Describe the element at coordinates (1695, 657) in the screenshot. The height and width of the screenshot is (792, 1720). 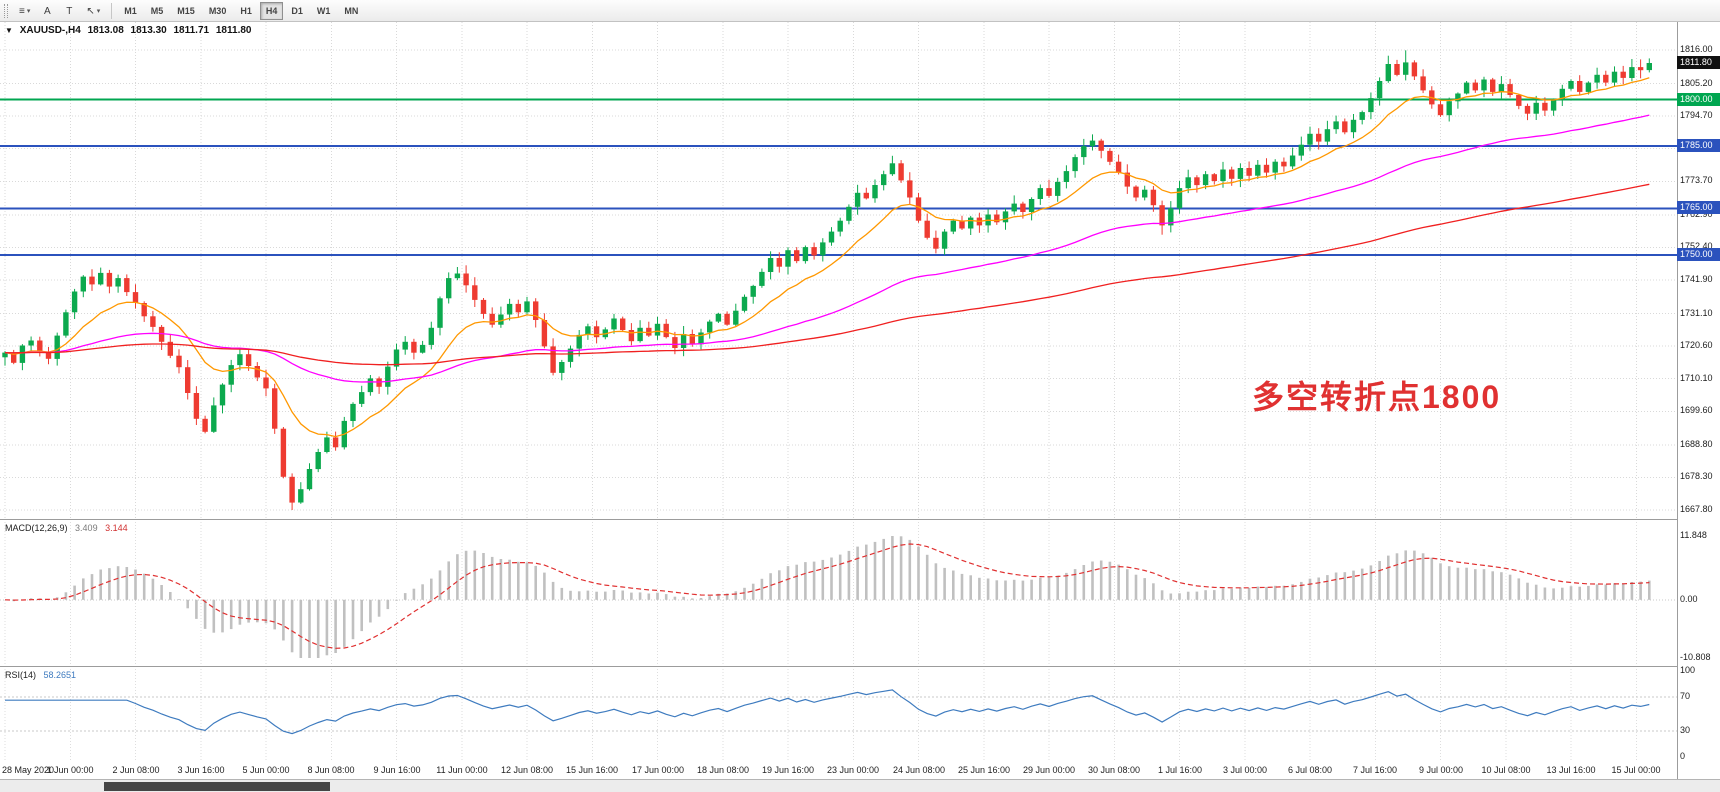
I see `macd-axis-label: -10.808` at that location.